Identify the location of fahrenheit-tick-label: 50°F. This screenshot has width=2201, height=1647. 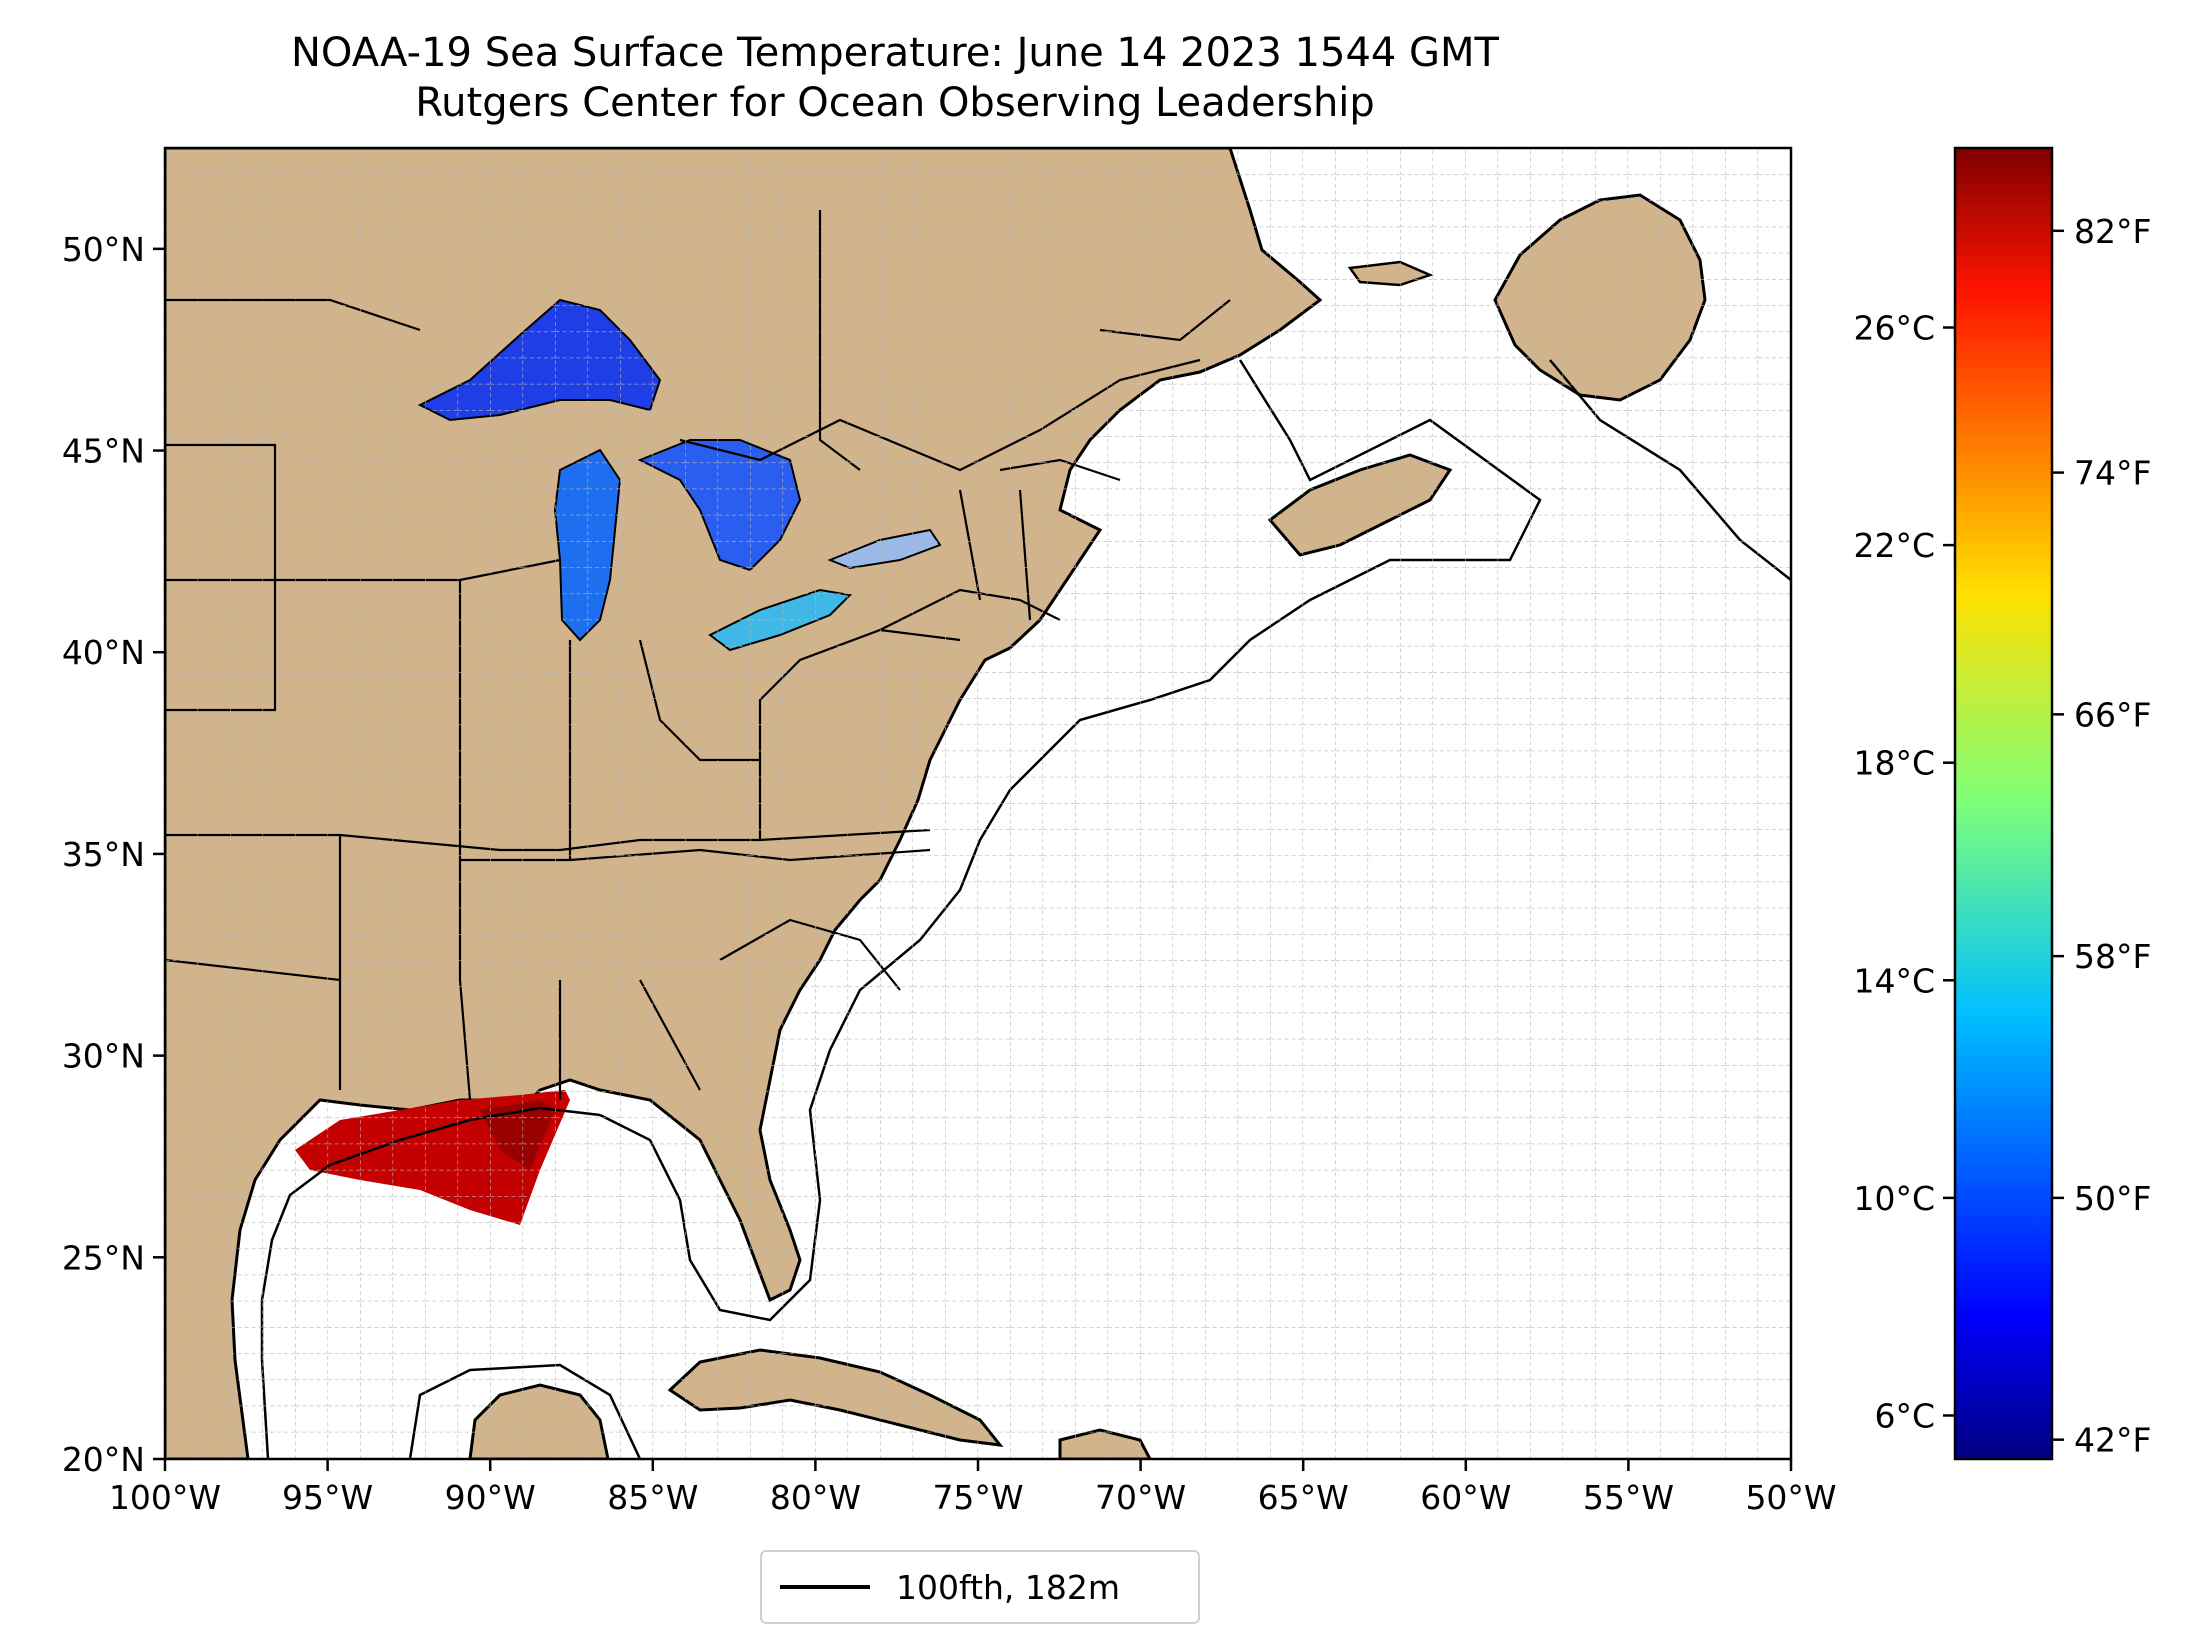
(2112, 1198).